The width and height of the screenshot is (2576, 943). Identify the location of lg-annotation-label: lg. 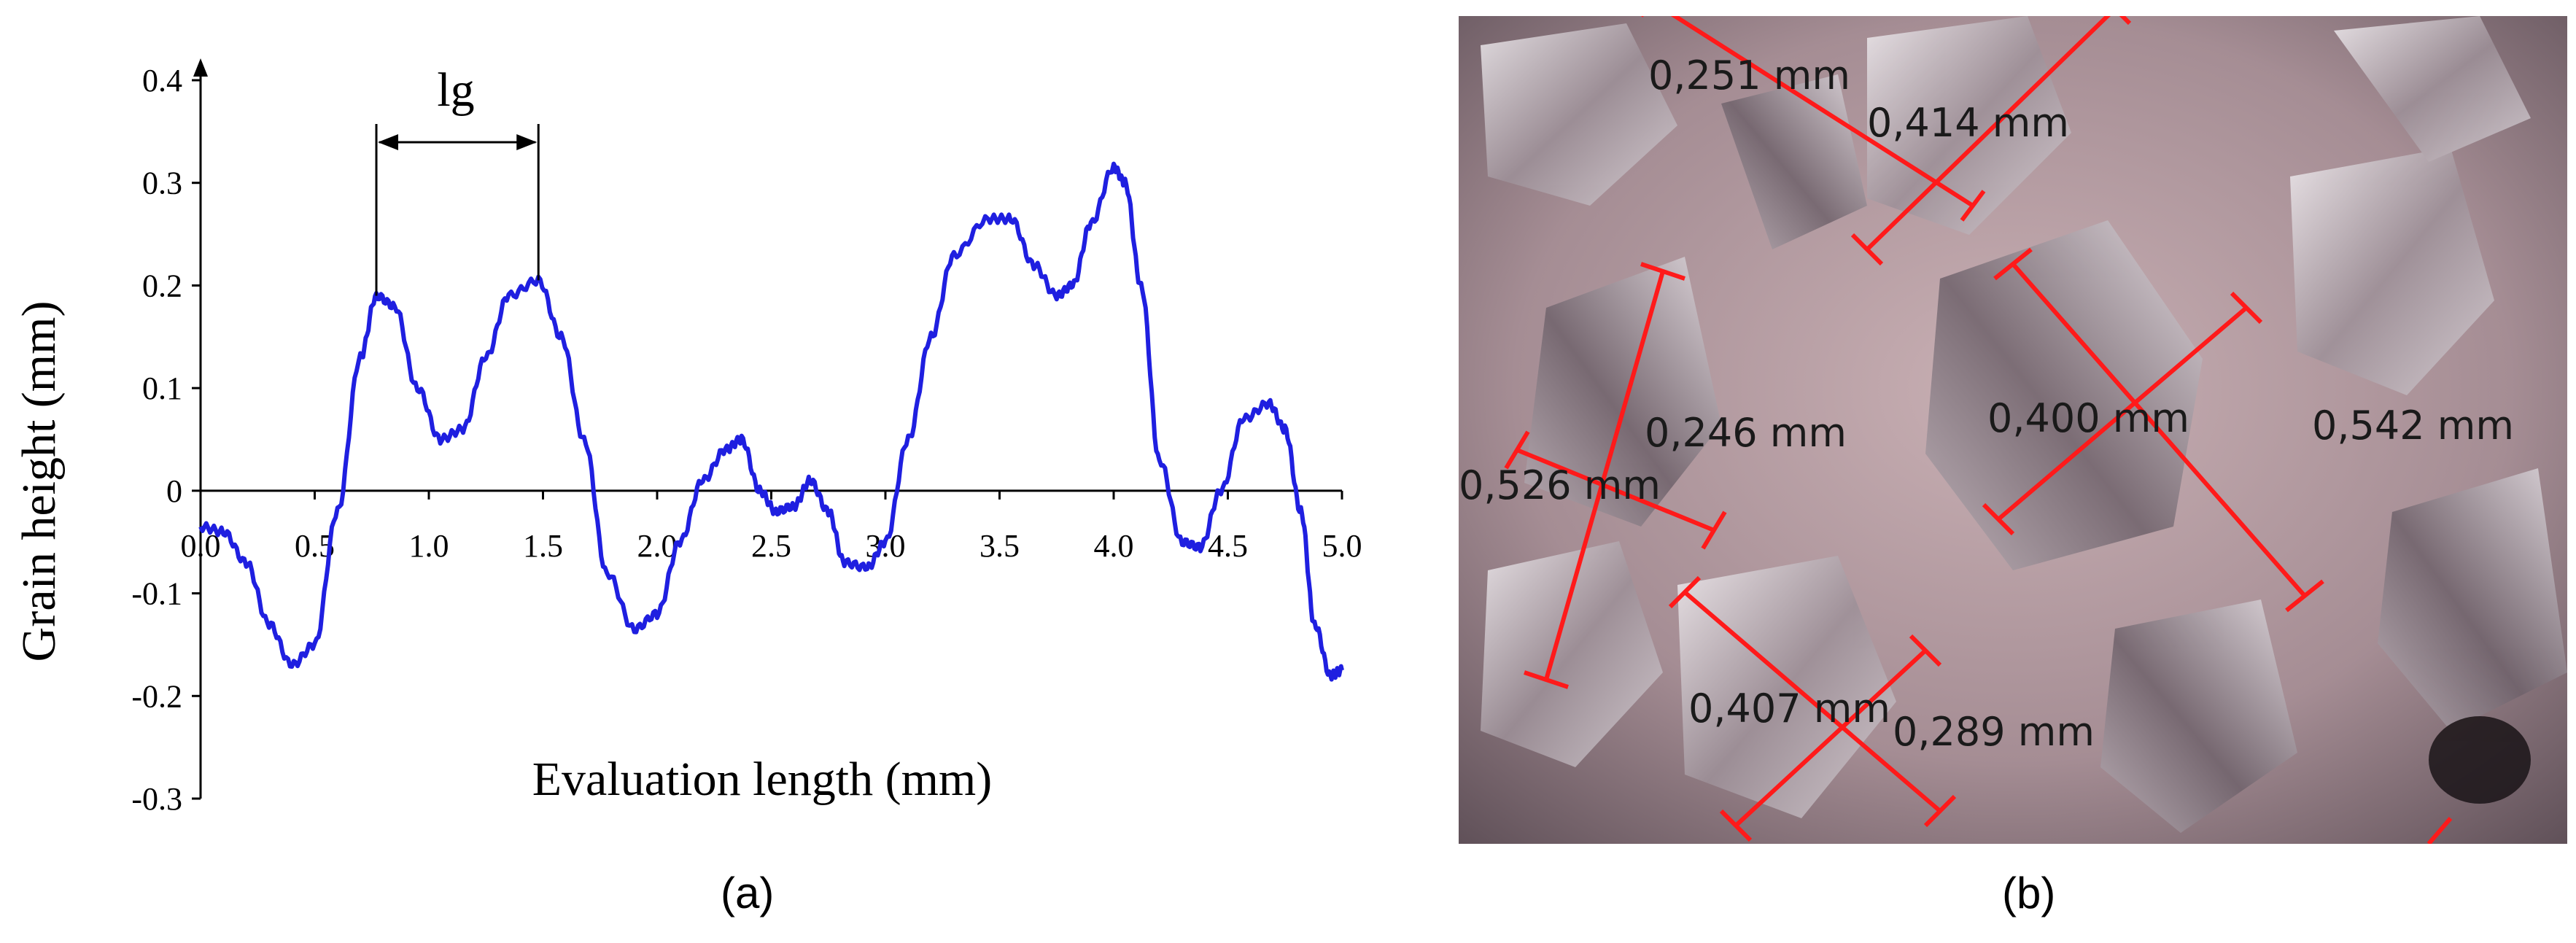
(456, 90).